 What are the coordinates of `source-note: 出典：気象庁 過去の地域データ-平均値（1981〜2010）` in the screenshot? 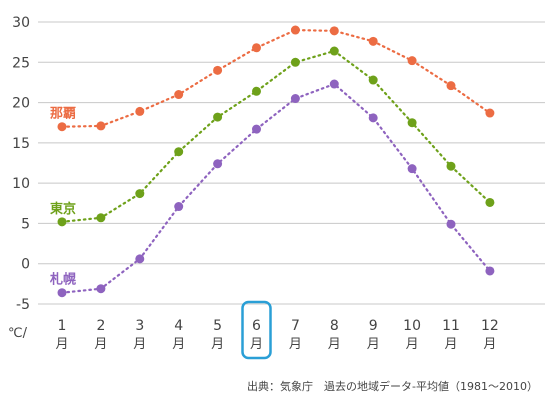 It's located at (392, 386).